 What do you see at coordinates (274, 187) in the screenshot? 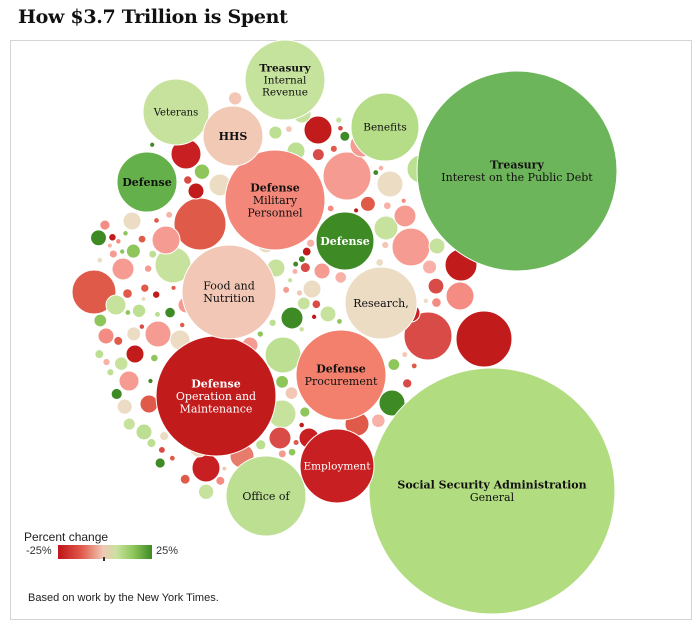
I see `bubble-label-defense-personnel-agency: Defense` at bounding box center [274, 187].